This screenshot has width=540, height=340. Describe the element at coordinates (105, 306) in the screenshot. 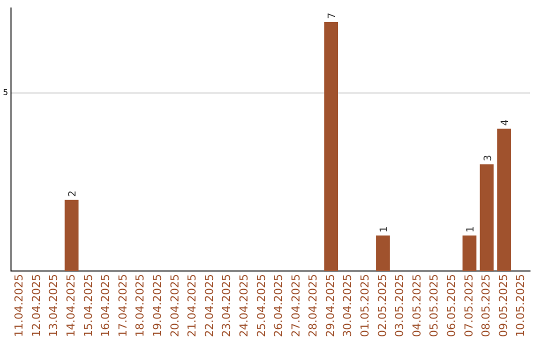

I see `x-tick-label: 16.04.2025` at that location.